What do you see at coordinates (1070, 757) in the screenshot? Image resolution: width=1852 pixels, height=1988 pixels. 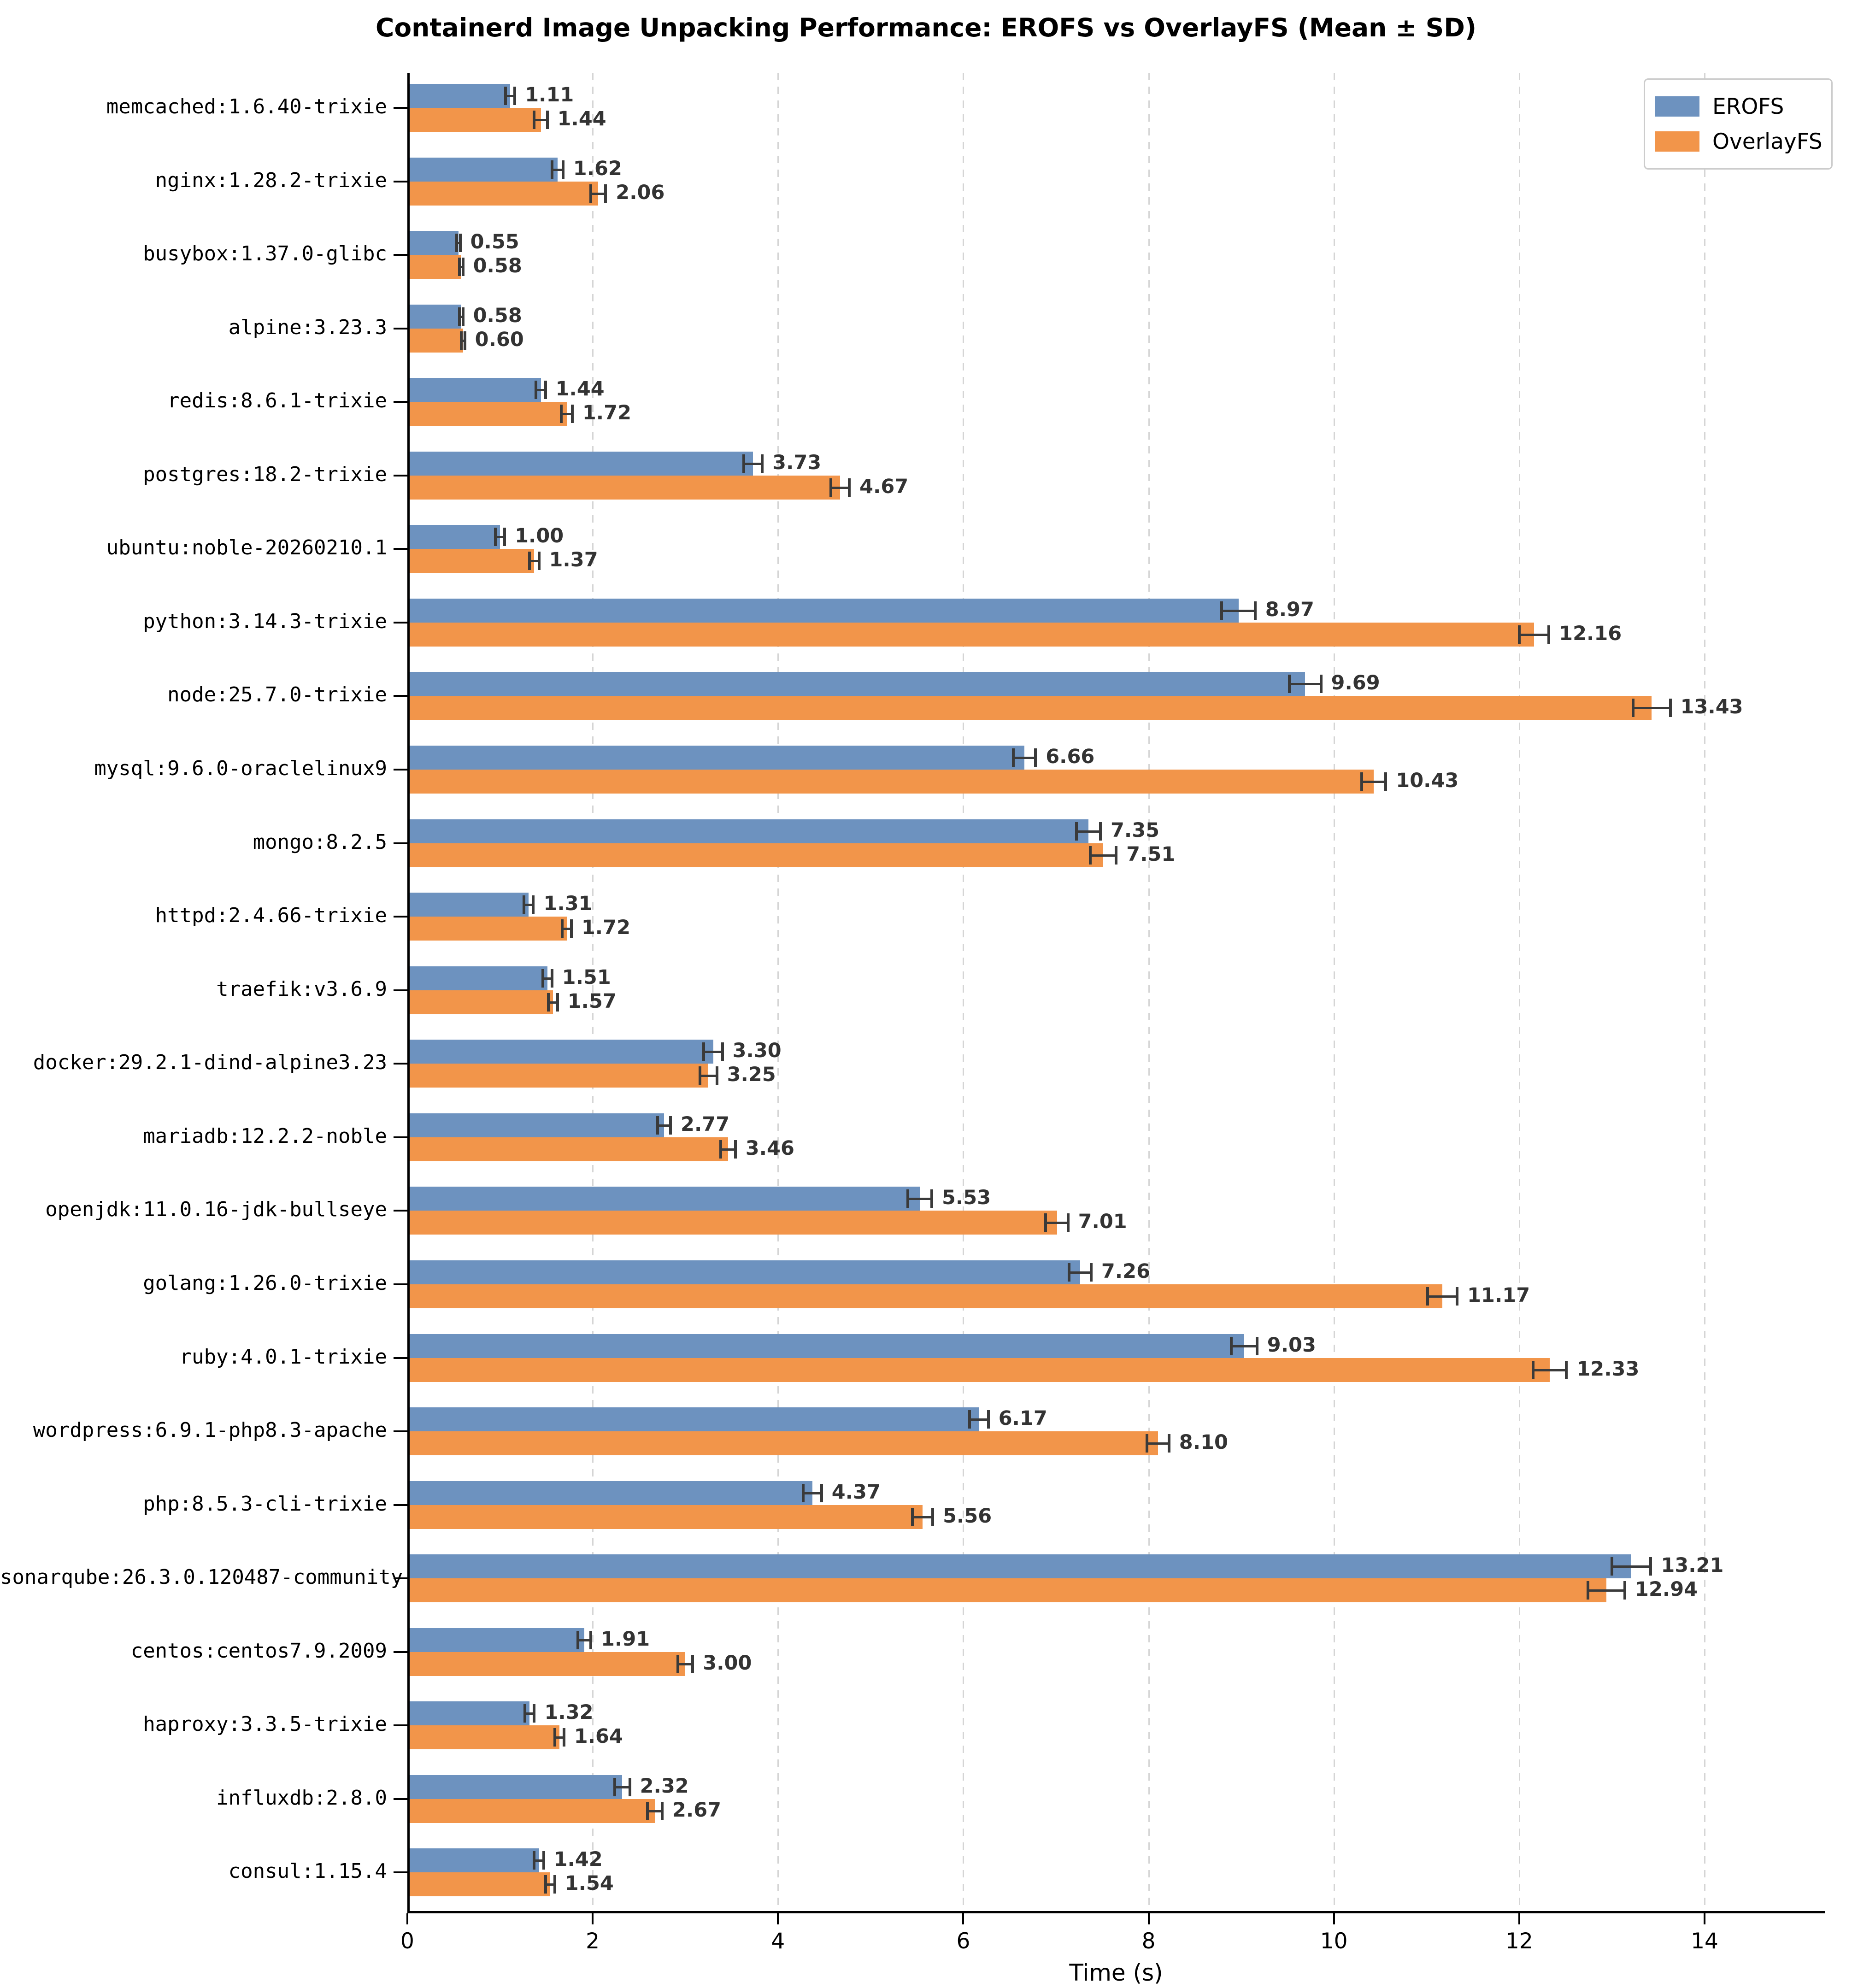 I see `value-label-erofs-9: 6.66` at bounding box center [1070, 757].